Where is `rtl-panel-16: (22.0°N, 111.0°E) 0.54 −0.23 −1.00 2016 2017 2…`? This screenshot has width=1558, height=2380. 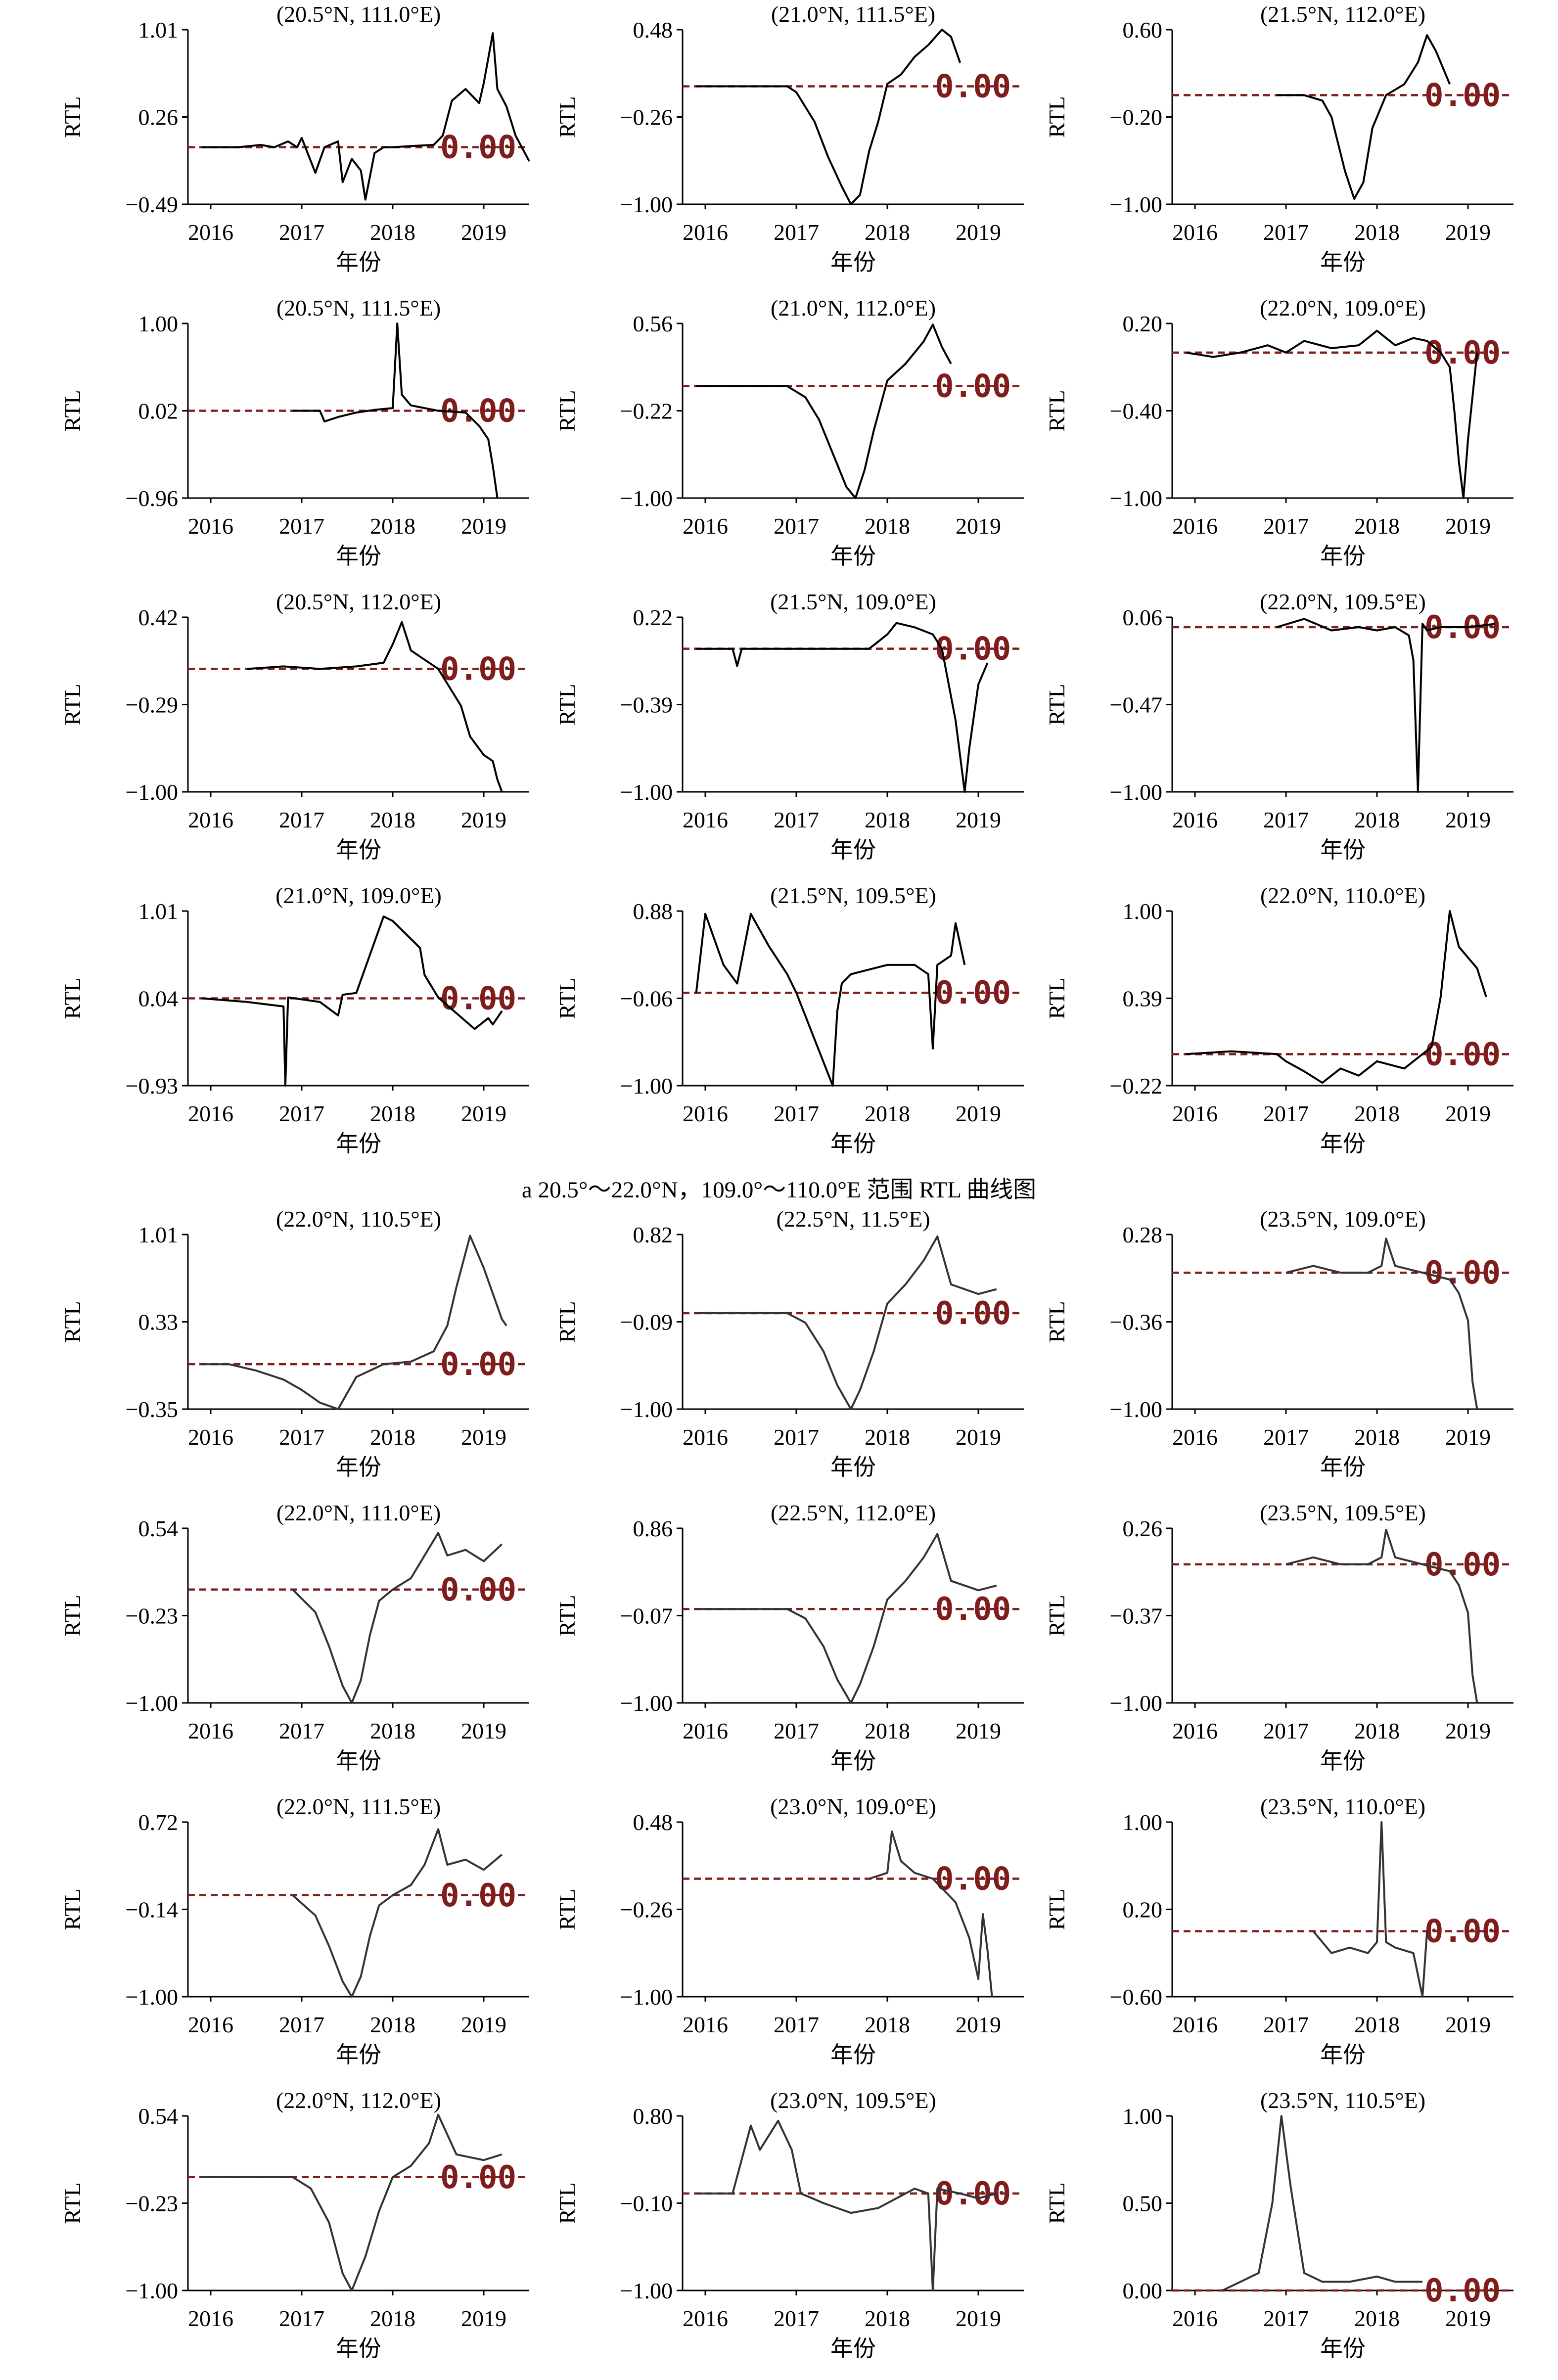
rtl-panel-16: (22.0°N, 111.0°E) 0.54 −0.23 −1.00 2016 2017 2… is located at coordinates (295, 1637).